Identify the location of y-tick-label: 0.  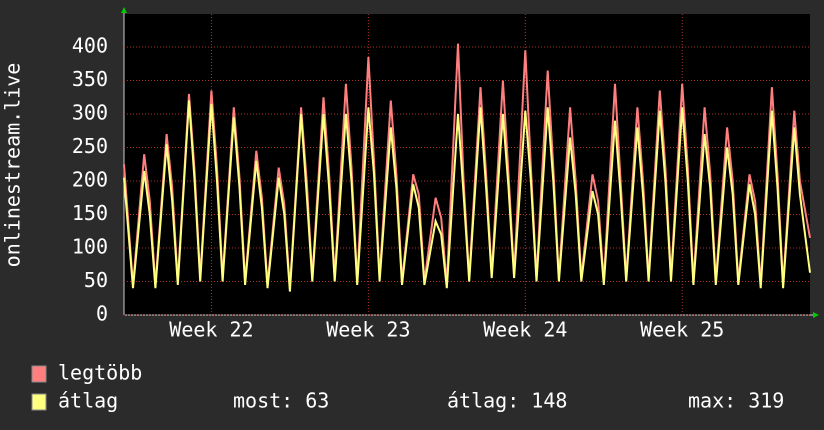
(102, 314).